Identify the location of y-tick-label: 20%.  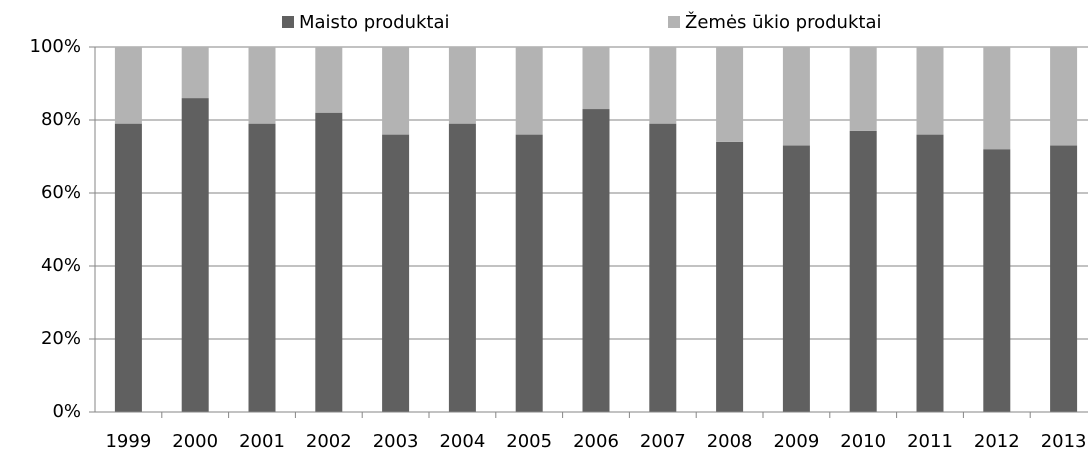
(61, 338).